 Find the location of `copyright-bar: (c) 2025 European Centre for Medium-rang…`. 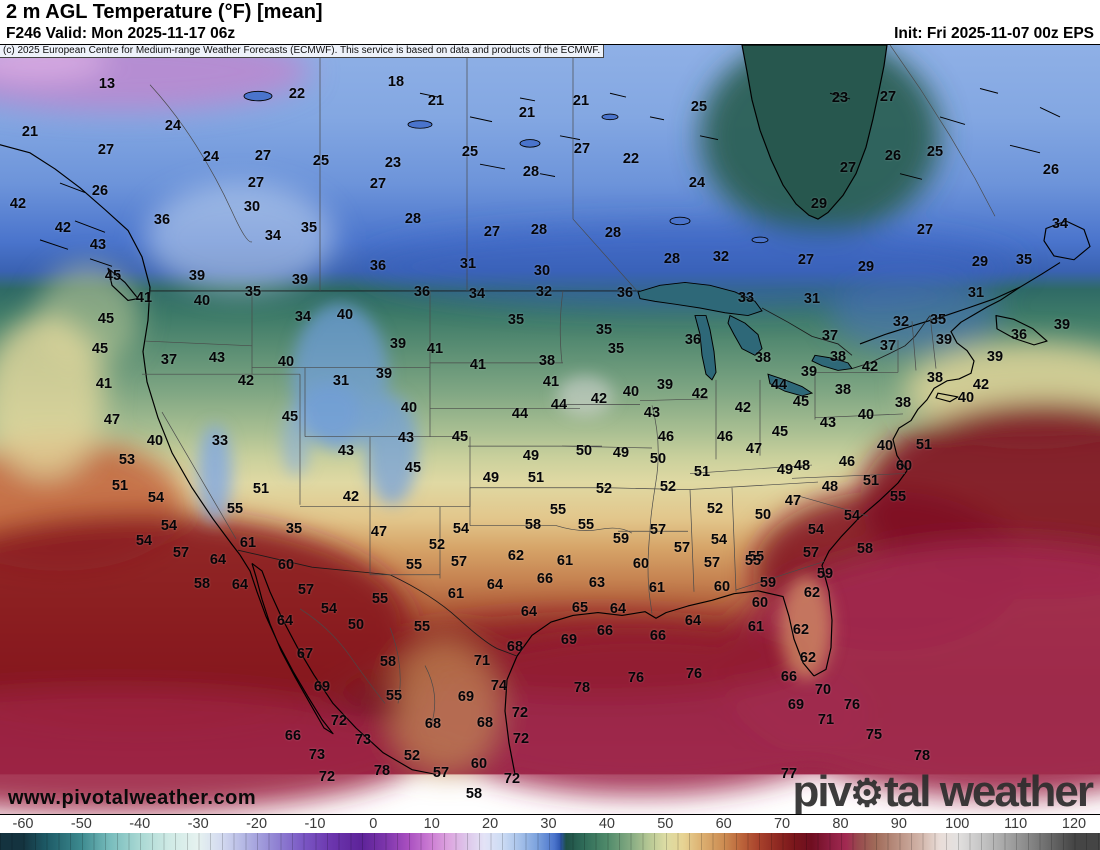

copyright-bar: (c) 2025 European Centre for Medium-rang… is located at coordinates (302, 51).